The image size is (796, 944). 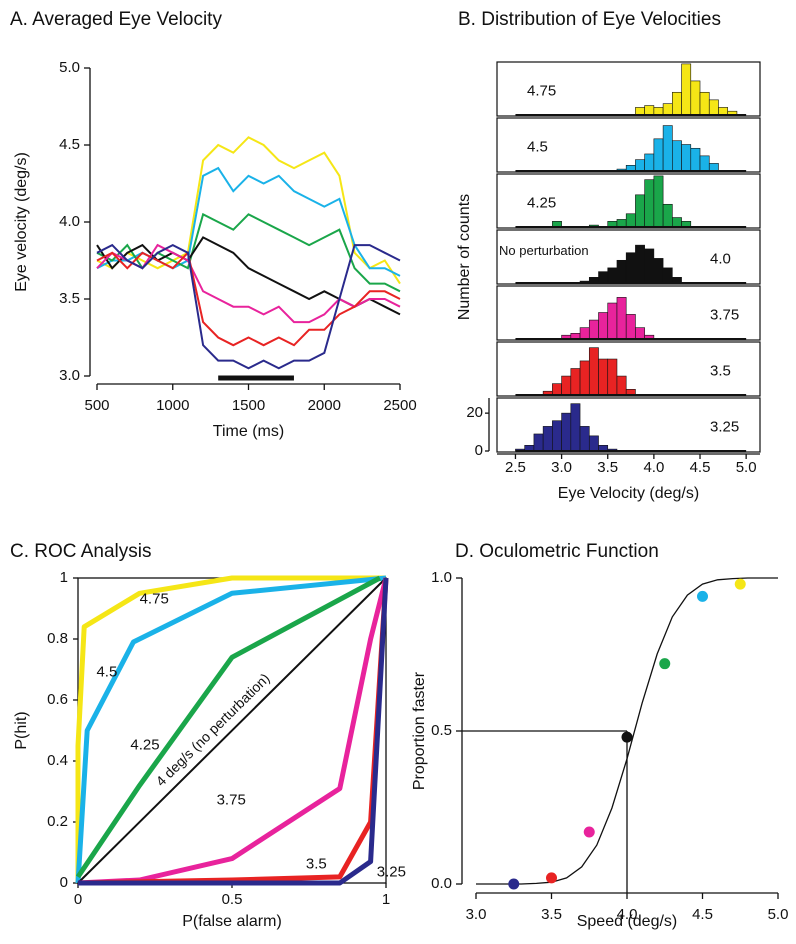 What do you see at coordinates (69, 67) in the screenshot?
I see `y-tick-label: 5.0` at bounding box center [69, 67].